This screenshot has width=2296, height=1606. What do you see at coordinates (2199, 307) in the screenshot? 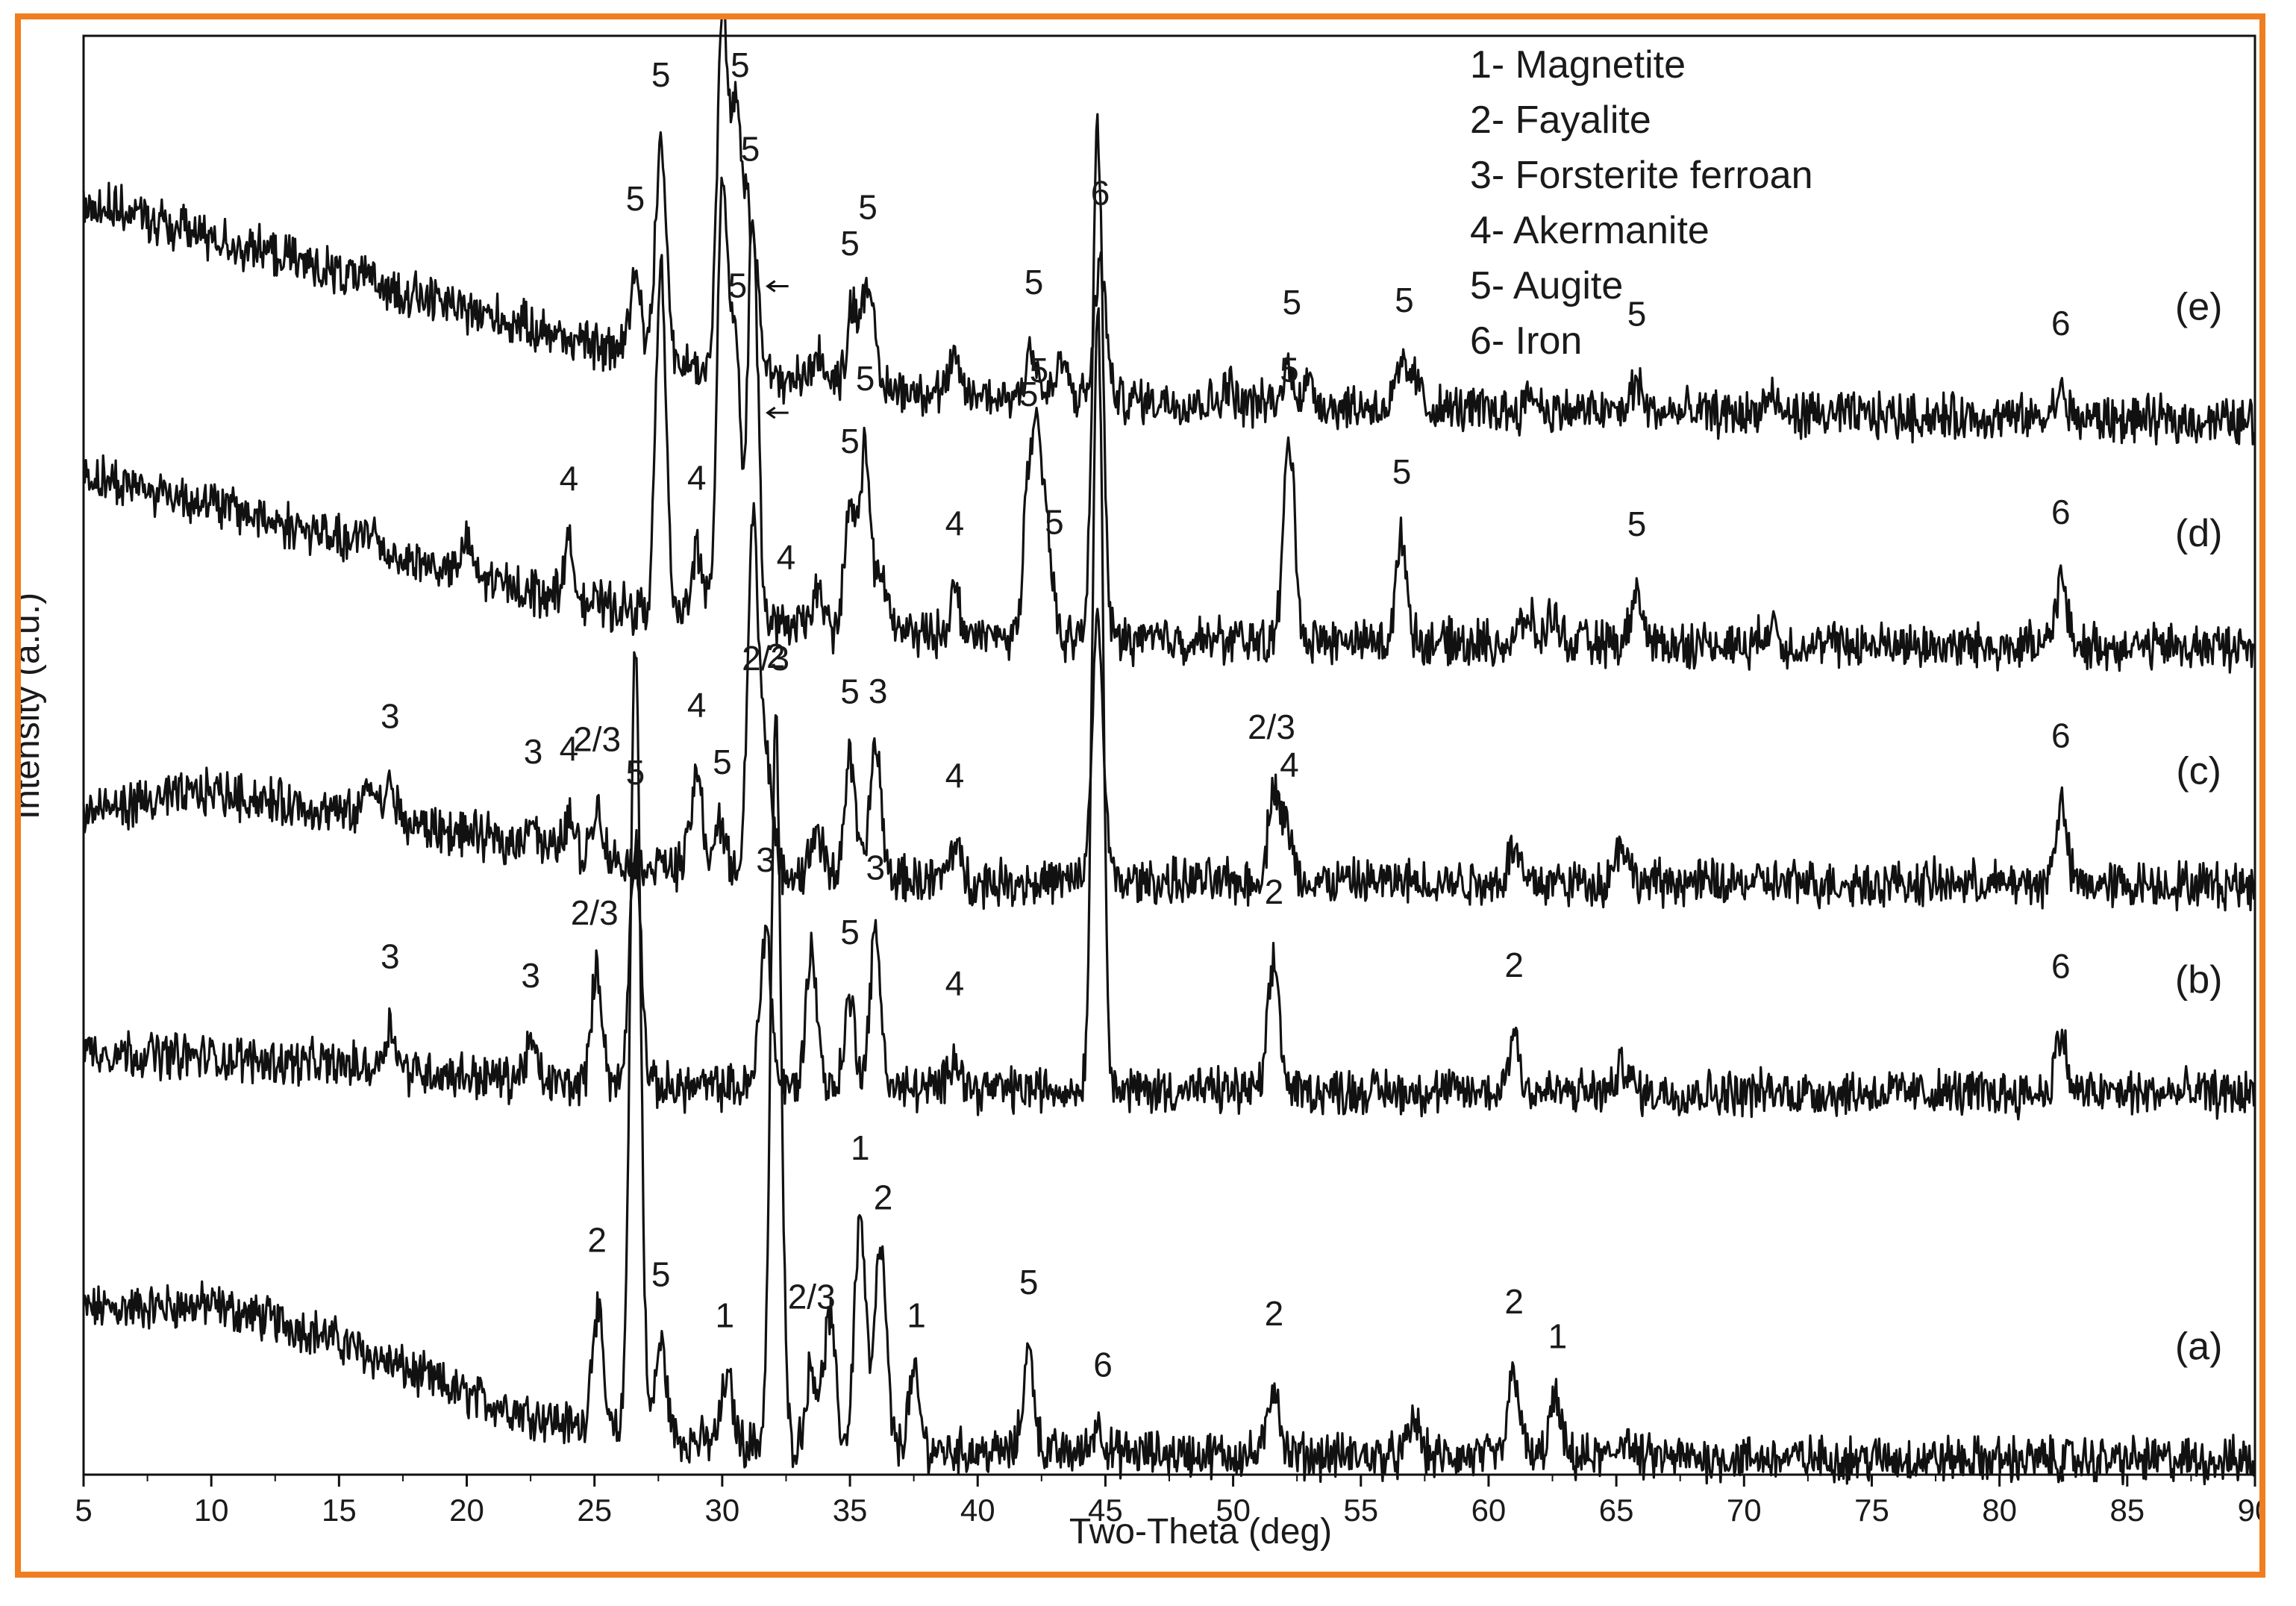
I see `curve-label: (e)` at bounding box center [2199, 307].